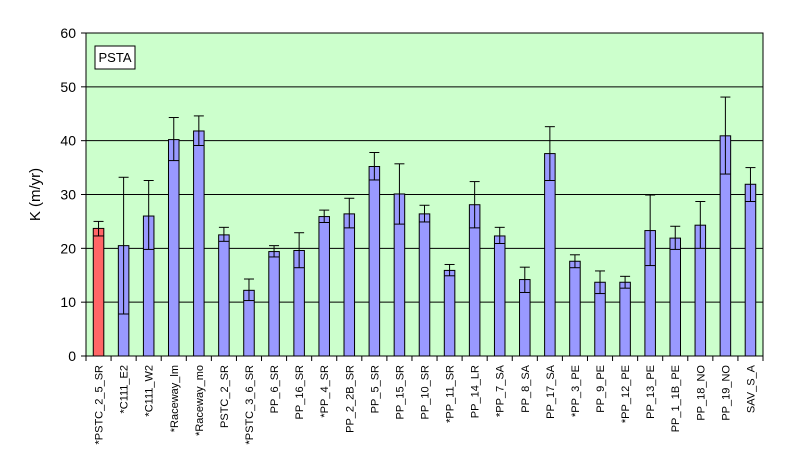  Describe the element at coordinates (651, 392) in the screenshot. I see `x-tick-label: PP_13_PE` at that location.